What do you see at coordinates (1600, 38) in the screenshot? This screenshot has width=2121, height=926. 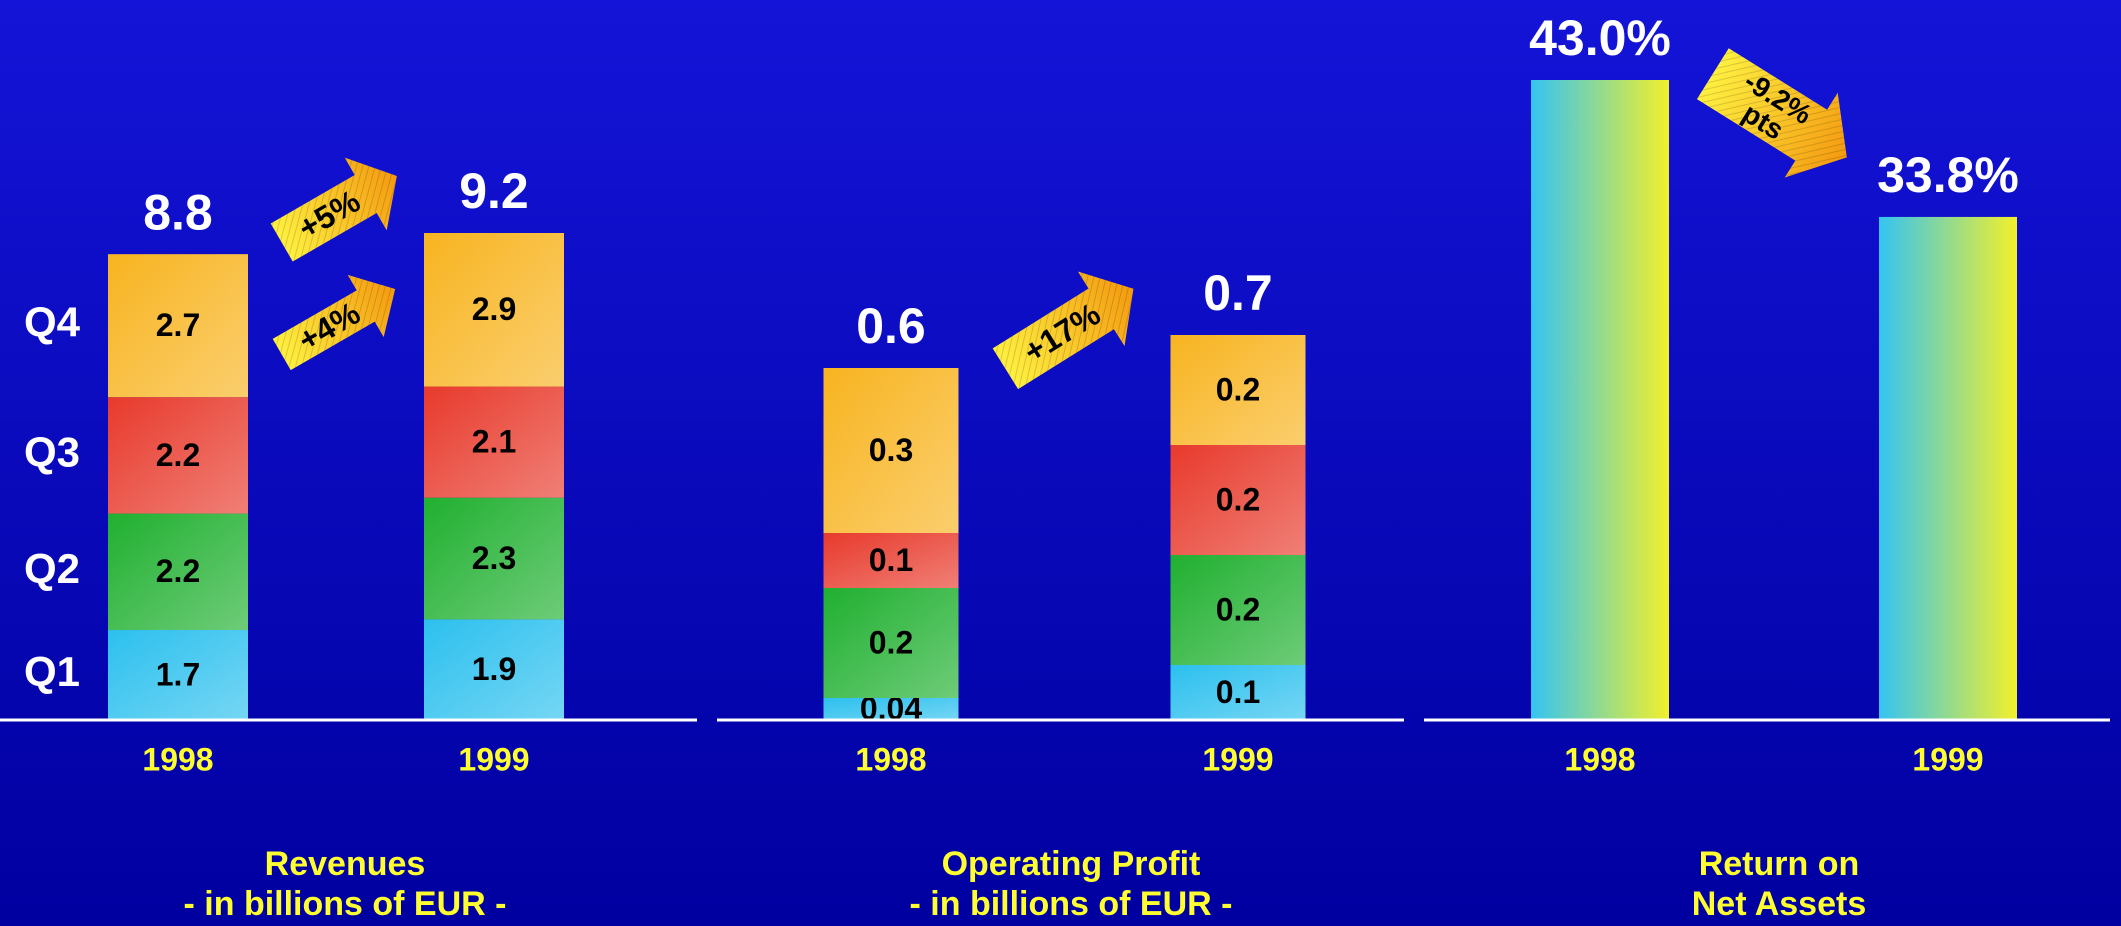 I see `value-label: 43.0%` at bounding box center [1600, 38].